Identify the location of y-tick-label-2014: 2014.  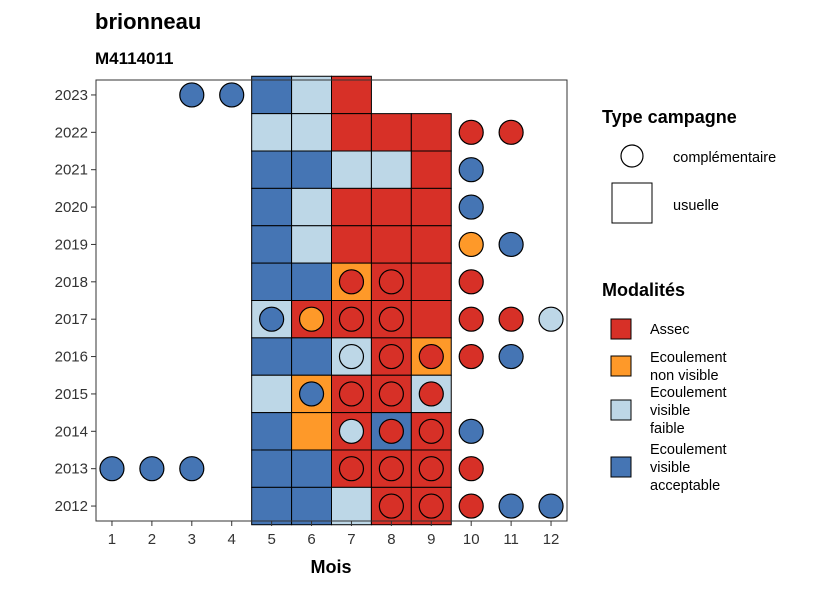
(71, 431).